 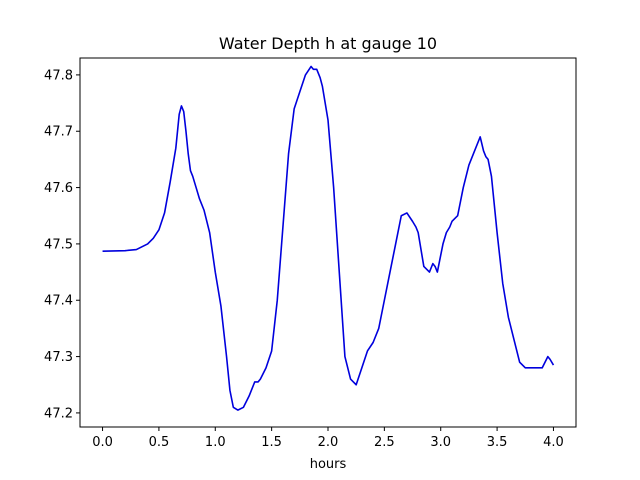 What do you see at coordinates (58, 75) in the screenshot?
I see `y-tick-label: 47.8` at bounding box center [58, 75].